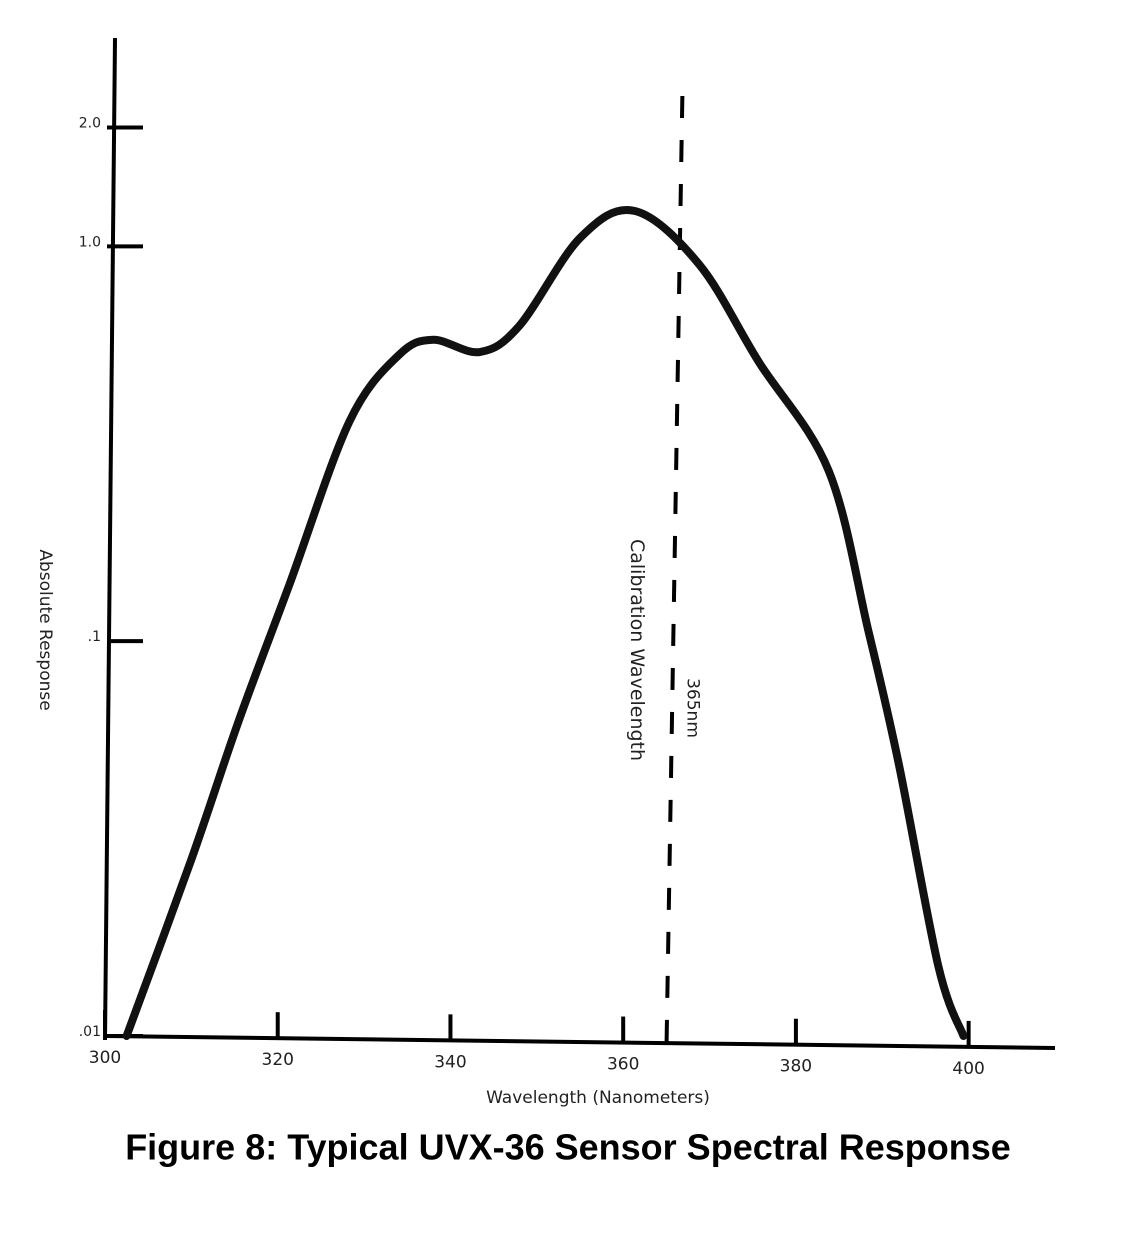 The image size is (1122, 1233). Describe the element at coordinates (598, 1098) in the screenshot. I see `x-axis-label: Wavelength (Nanometers)` at that location.